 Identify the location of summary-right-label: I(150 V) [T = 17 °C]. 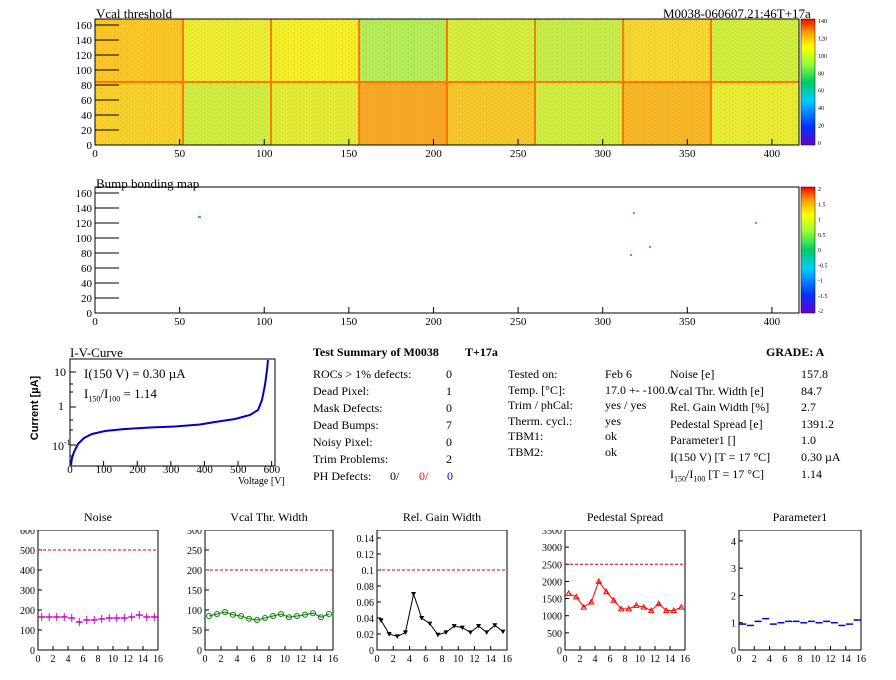
(720, 456).